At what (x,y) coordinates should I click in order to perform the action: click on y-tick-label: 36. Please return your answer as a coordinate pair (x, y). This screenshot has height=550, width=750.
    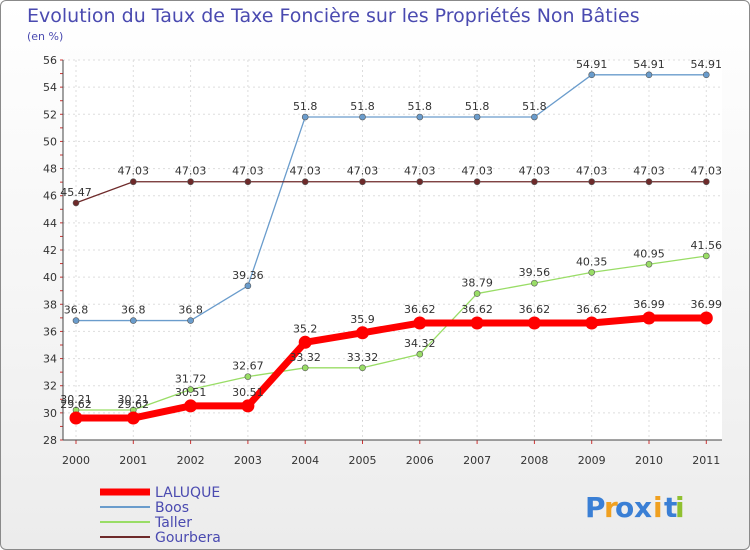
    Looking at the image, I should click on (50, 331).